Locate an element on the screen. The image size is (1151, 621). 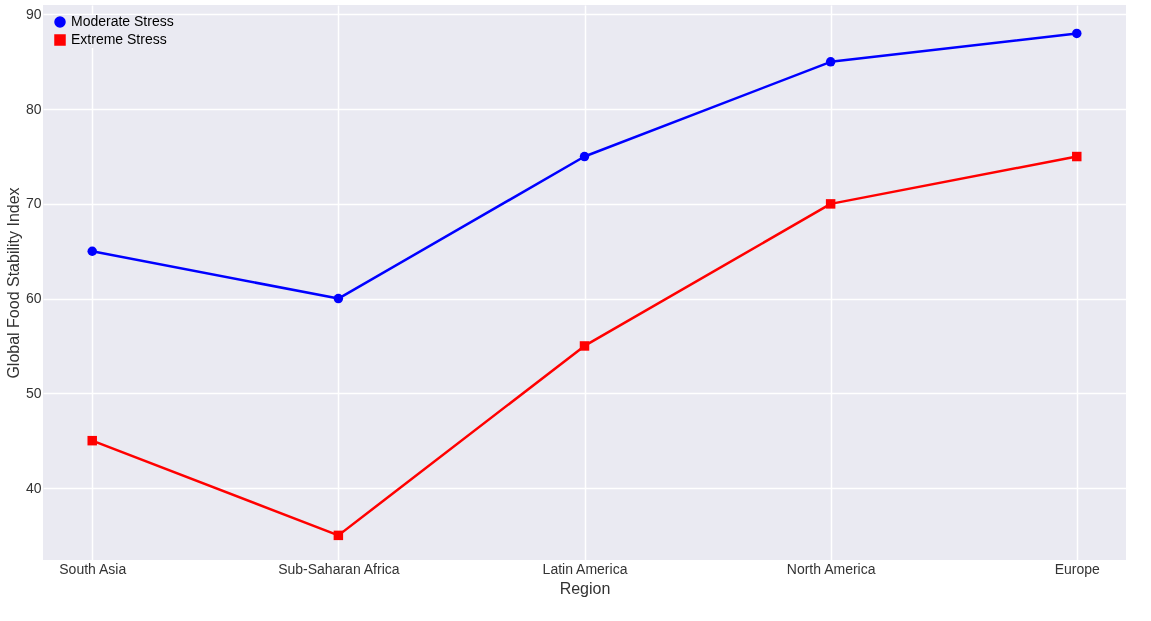
y-tick-label: 70 is located at coordinates (33, 203).